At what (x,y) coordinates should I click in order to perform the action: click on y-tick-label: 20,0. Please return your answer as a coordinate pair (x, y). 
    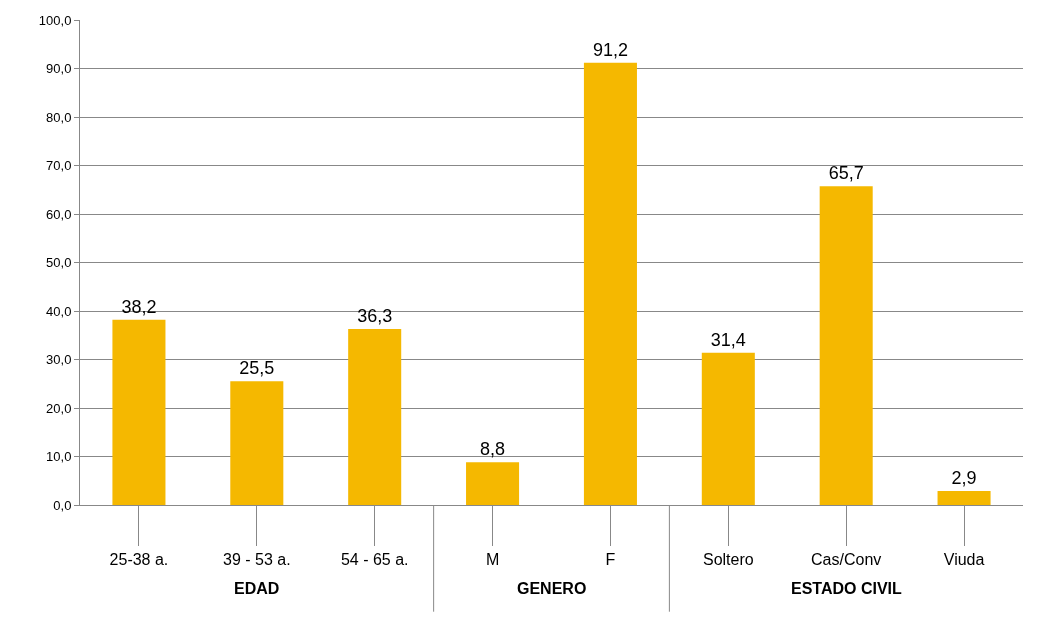
    Looking at the image, I should click on (59, 408).